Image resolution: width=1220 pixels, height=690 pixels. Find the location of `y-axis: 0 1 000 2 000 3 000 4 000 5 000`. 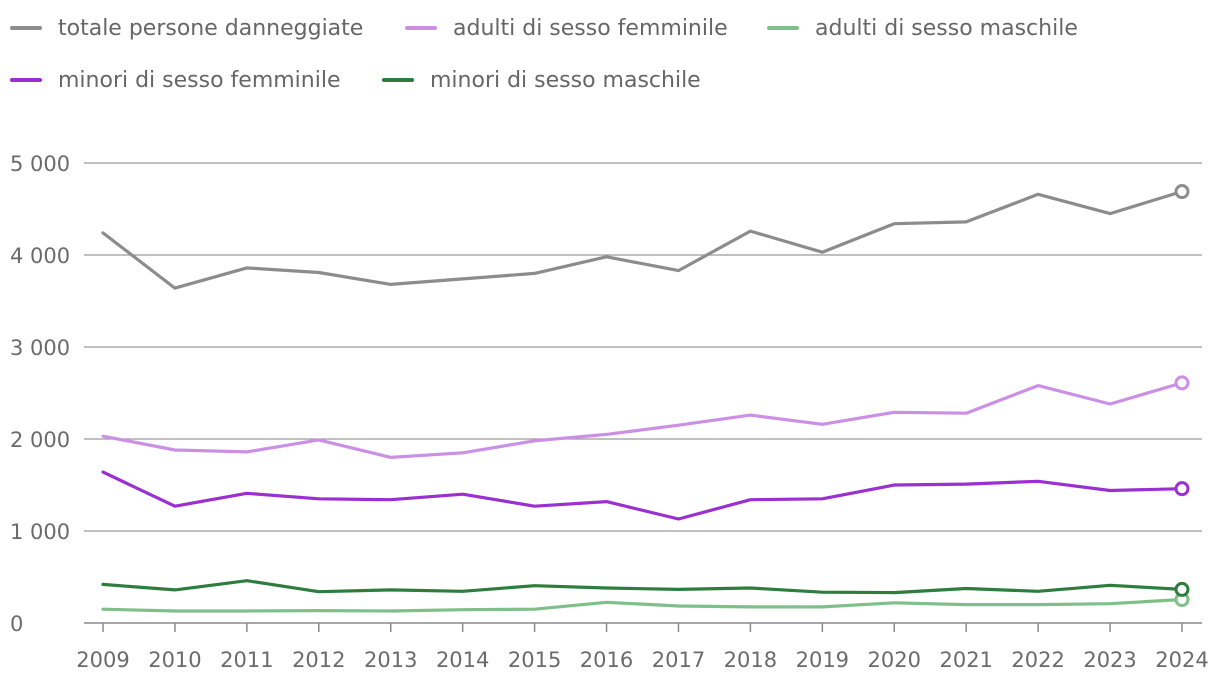

y-axis: 0 1 000 2 000 3 000 4 000 5 000 is located at coordinates (40, 394).